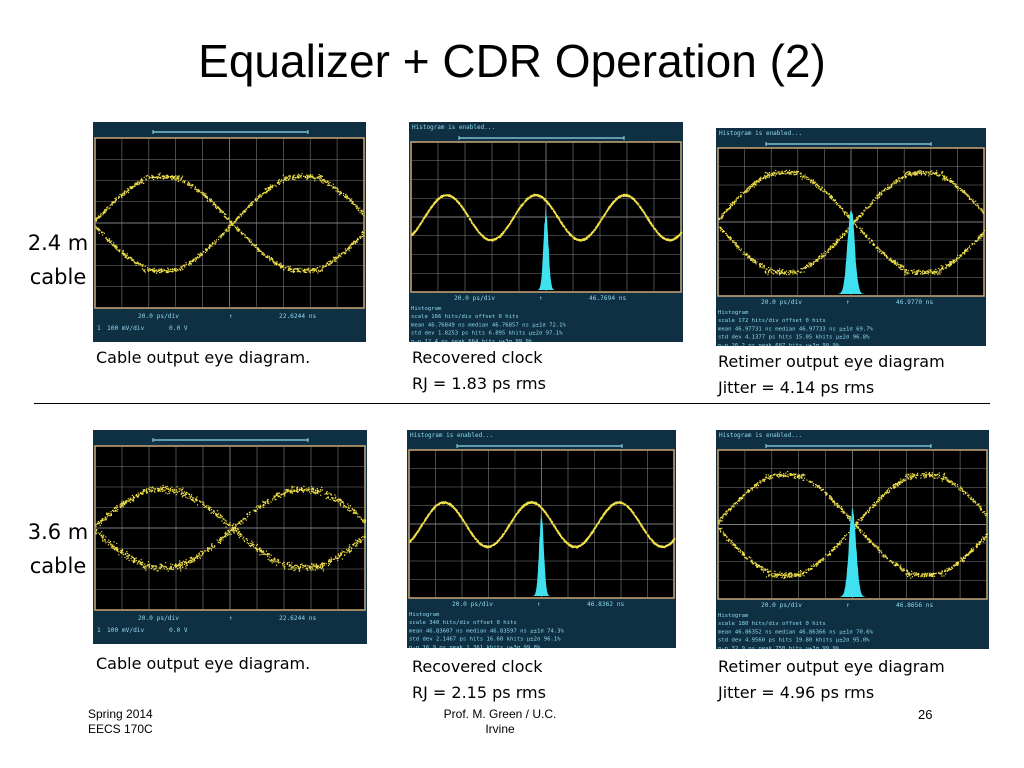  Describe the element at coordinates (512, 61) in the screenshot. I see `slide-title: Equalizer + CDR Operation (2)` at that location.